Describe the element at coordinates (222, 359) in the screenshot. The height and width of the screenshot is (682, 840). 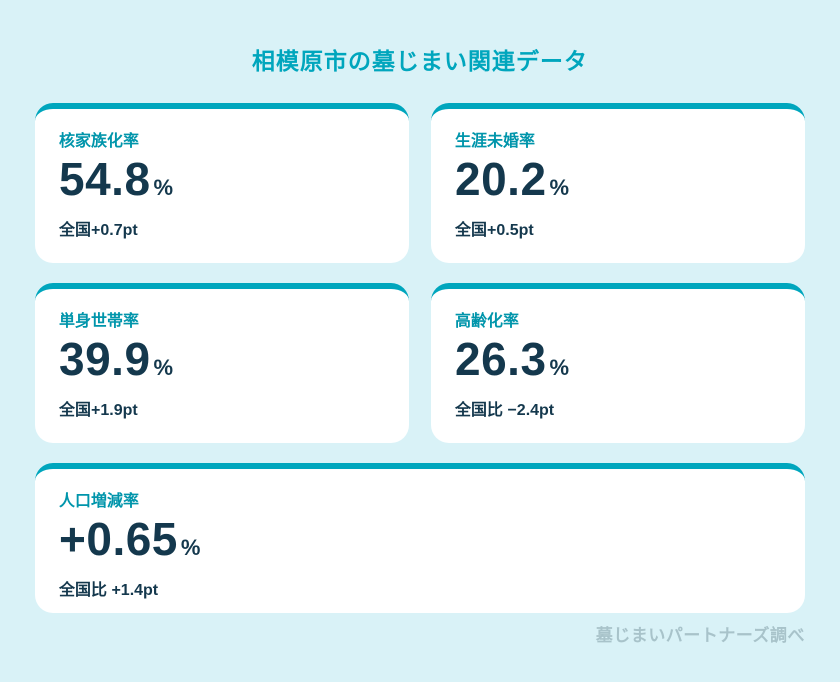
I see `stat-value-row: 39.9 %` at that location.